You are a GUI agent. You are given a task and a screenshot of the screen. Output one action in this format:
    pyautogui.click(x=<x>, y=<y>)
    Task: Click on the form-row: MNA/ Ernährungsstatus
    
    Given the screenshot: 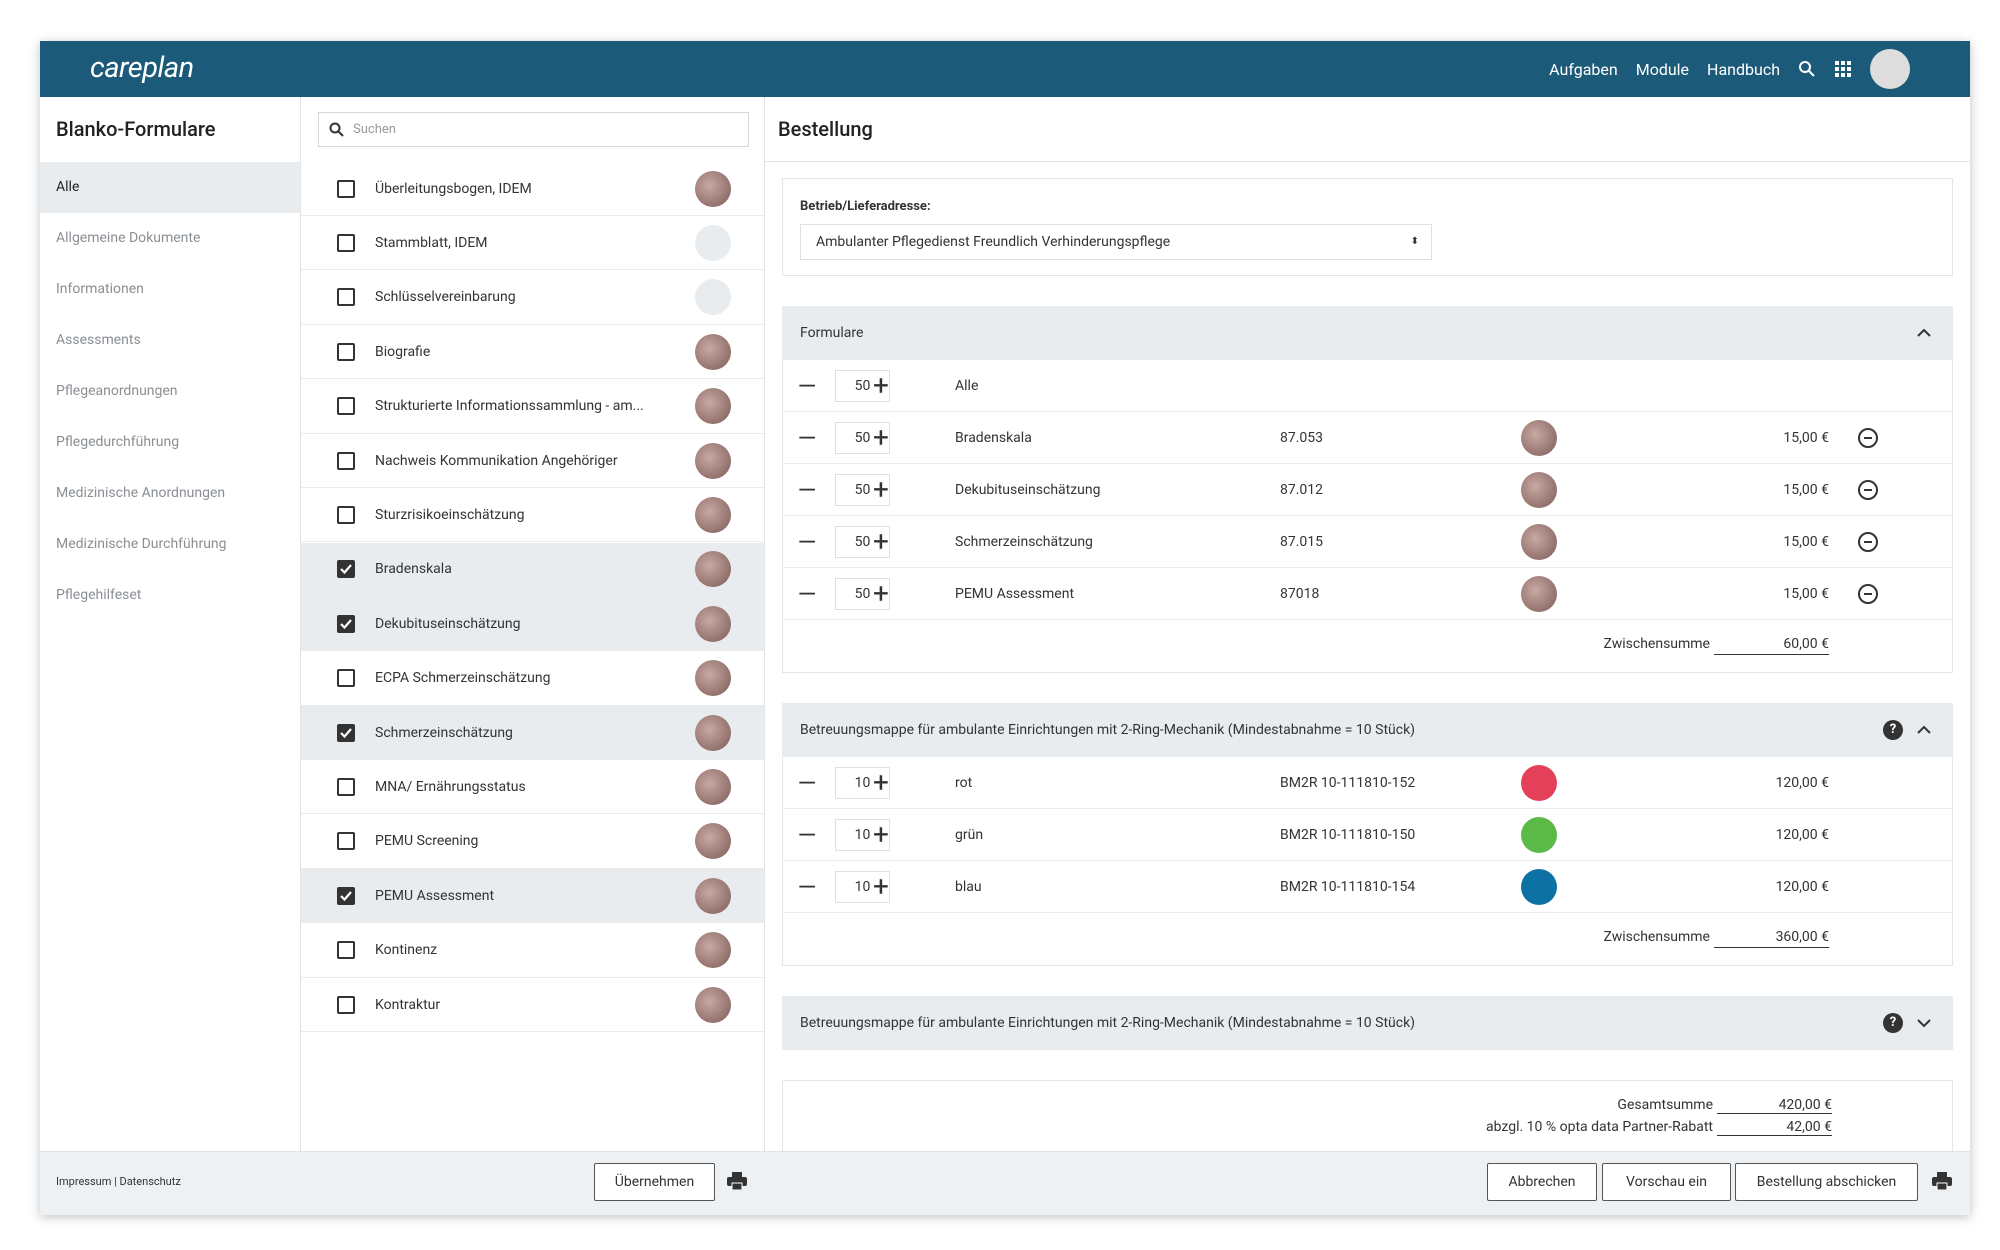 What is the action you would take?
    pyautogui.click(x=532, y=787)
    